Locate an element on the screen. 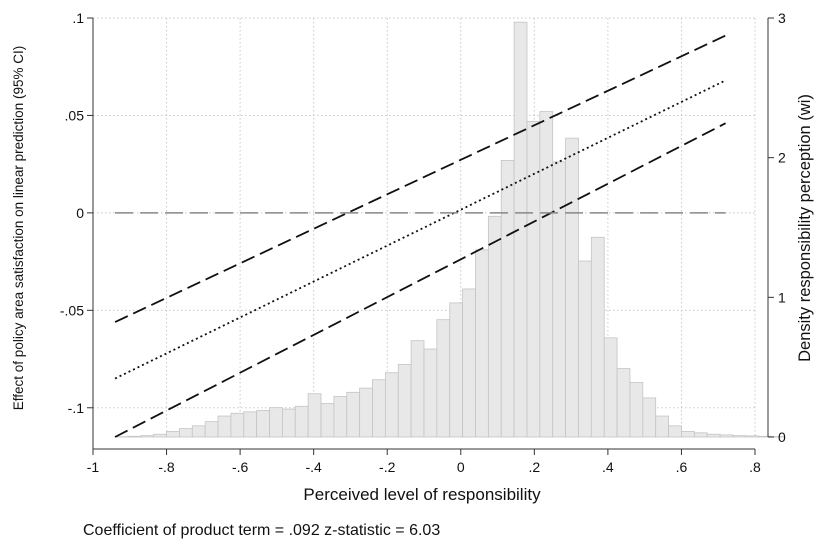  x-tick-label: .8 is located at coordinates (755, 467).